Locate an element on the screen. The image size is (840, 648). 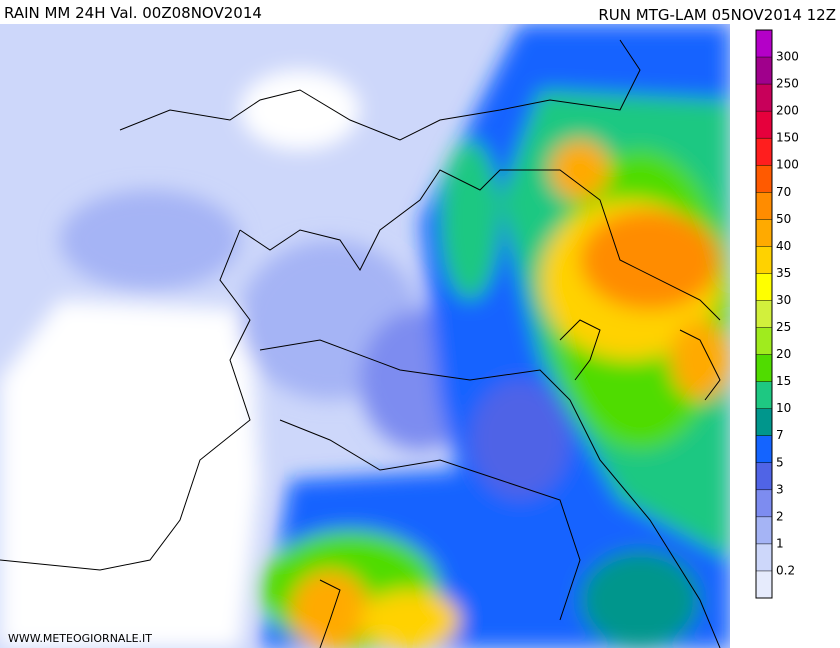
scale-label: 3 is located at coordinates (780, 489).